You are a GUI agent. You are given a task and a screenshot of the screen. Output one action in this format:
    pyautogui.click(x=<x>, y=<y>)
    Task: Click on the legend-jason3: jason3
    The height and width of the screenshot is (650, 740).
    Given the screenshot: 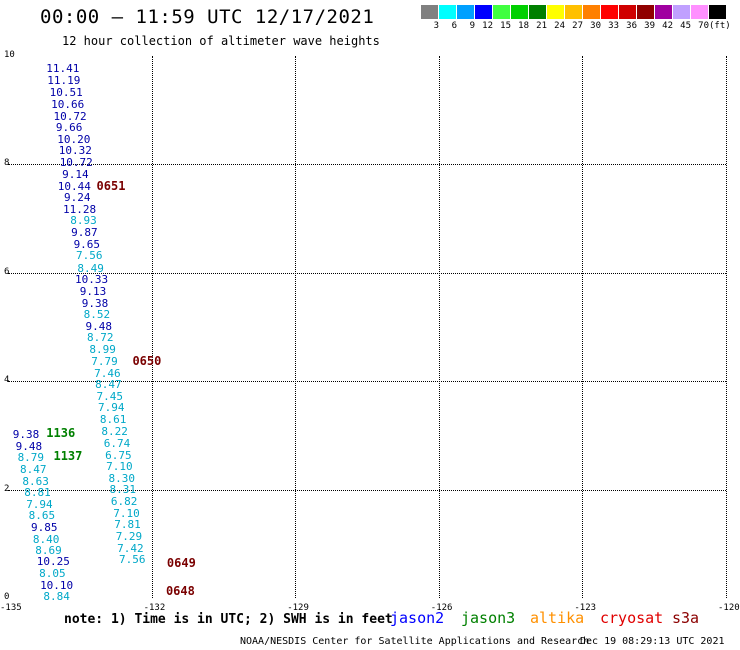 What is the action you would take?
    pyautogui.click(x=488, y=618)
    